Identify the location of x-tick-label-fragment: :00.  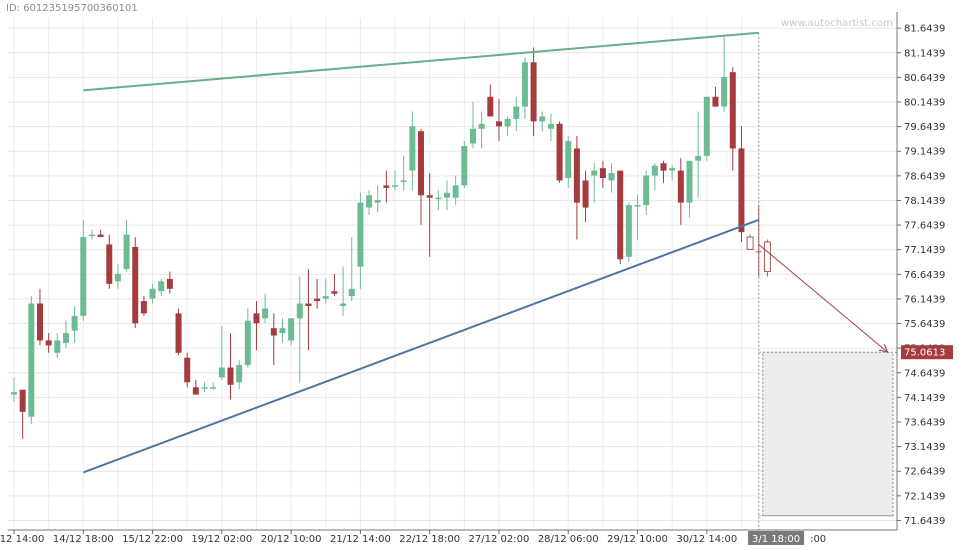
(818, 539).